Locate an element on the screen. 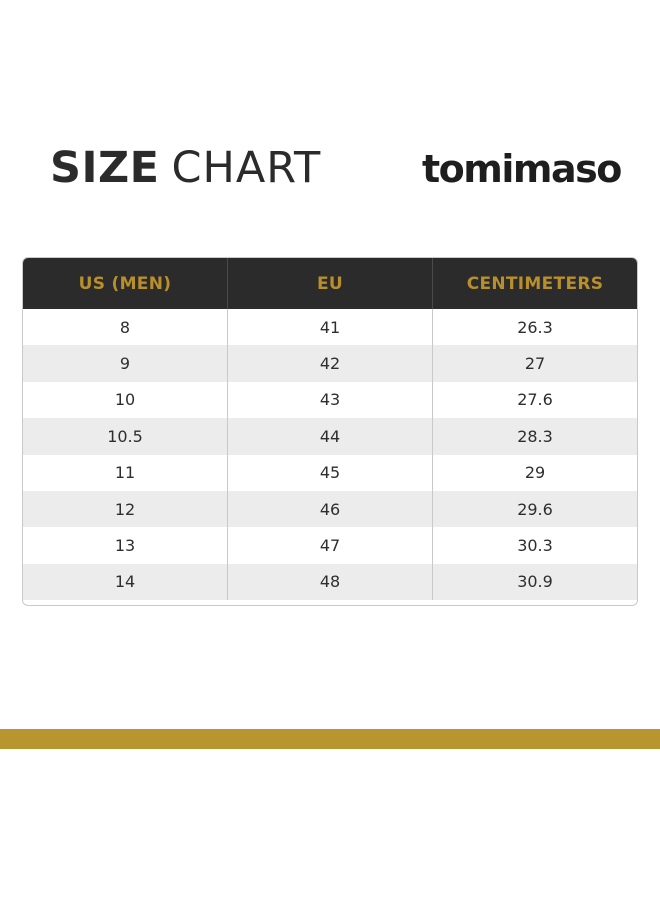 This screenshot has height=900, width=660. cell-us: 10 is located at coordinates (125, 400).